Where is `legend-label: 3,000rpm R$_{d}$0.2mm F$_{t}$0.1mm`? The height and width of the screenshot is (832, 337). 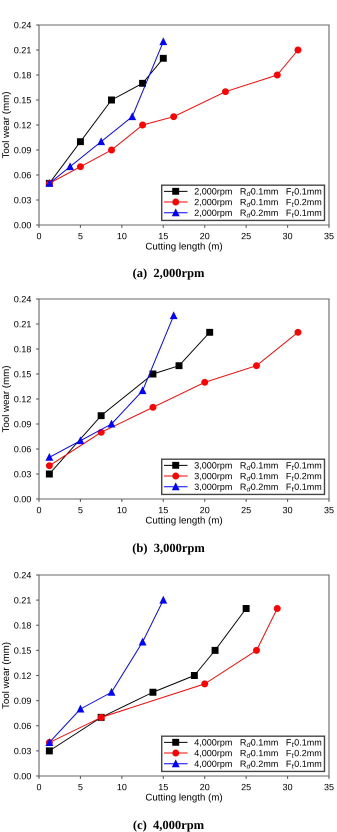
legend-label: 3,000rpm R$_{d}$0.2mm F$_{t}$0.1mm is located at coordinates (258, 488).